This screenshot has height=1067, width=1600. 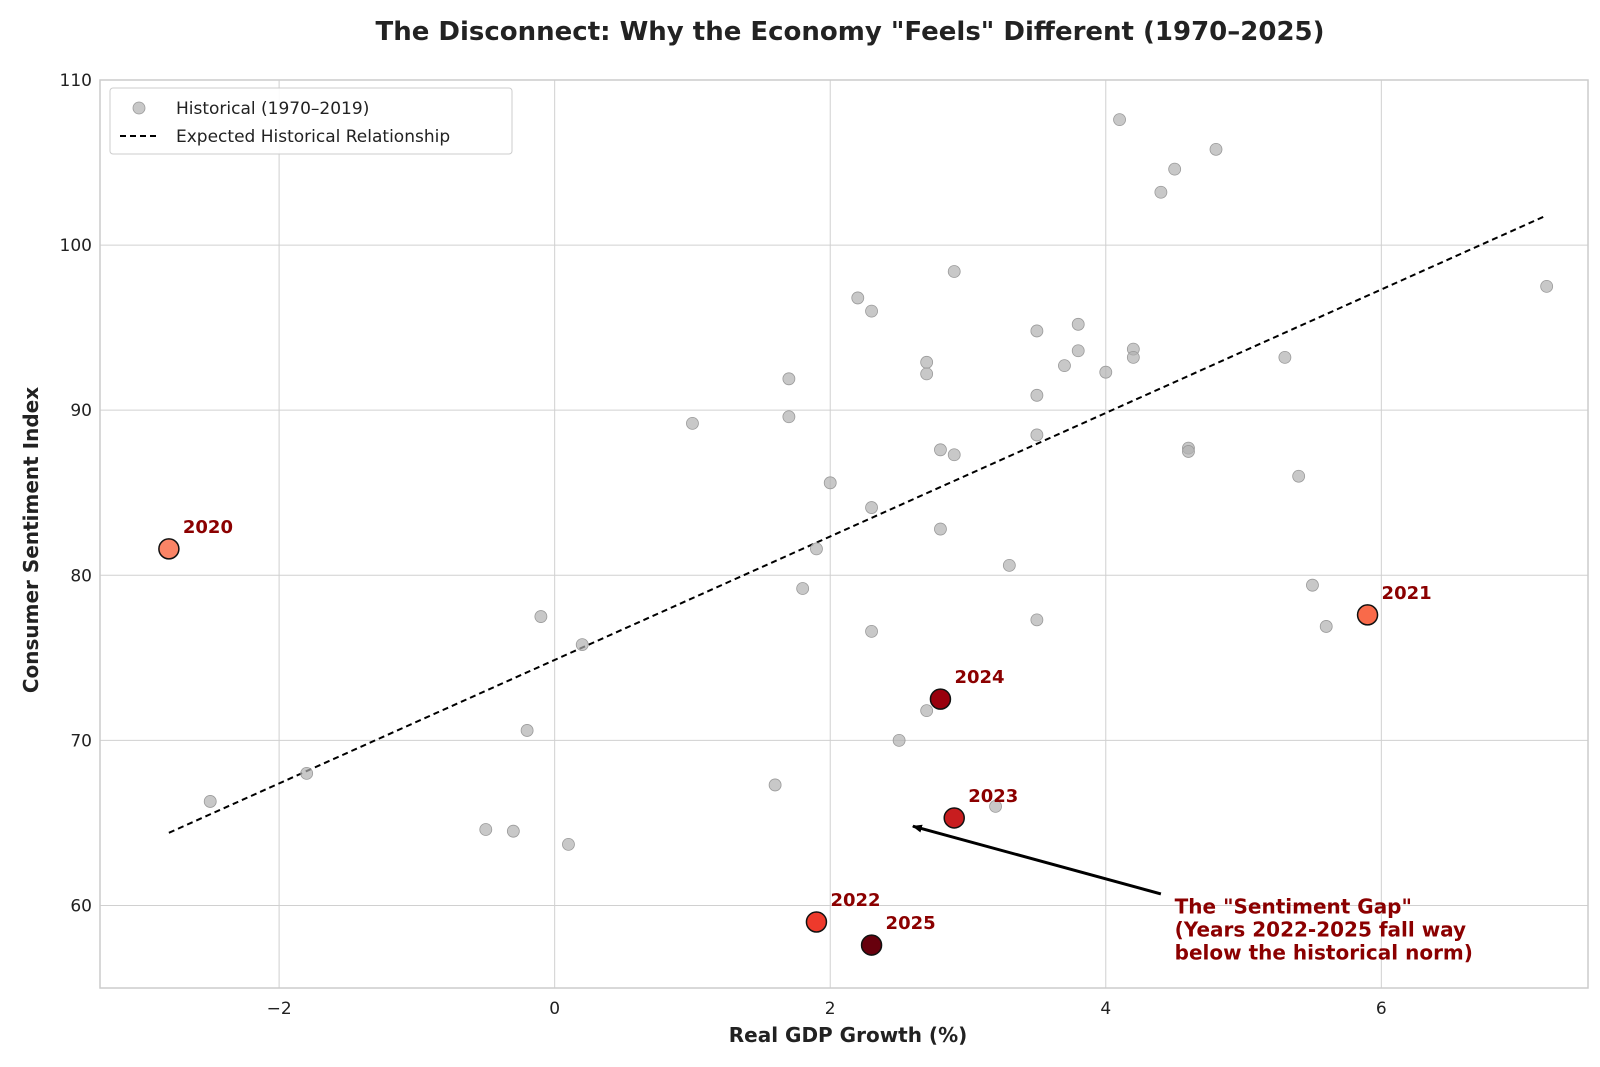 I want to click on year-label: 2020, so click(x=208, y=527).